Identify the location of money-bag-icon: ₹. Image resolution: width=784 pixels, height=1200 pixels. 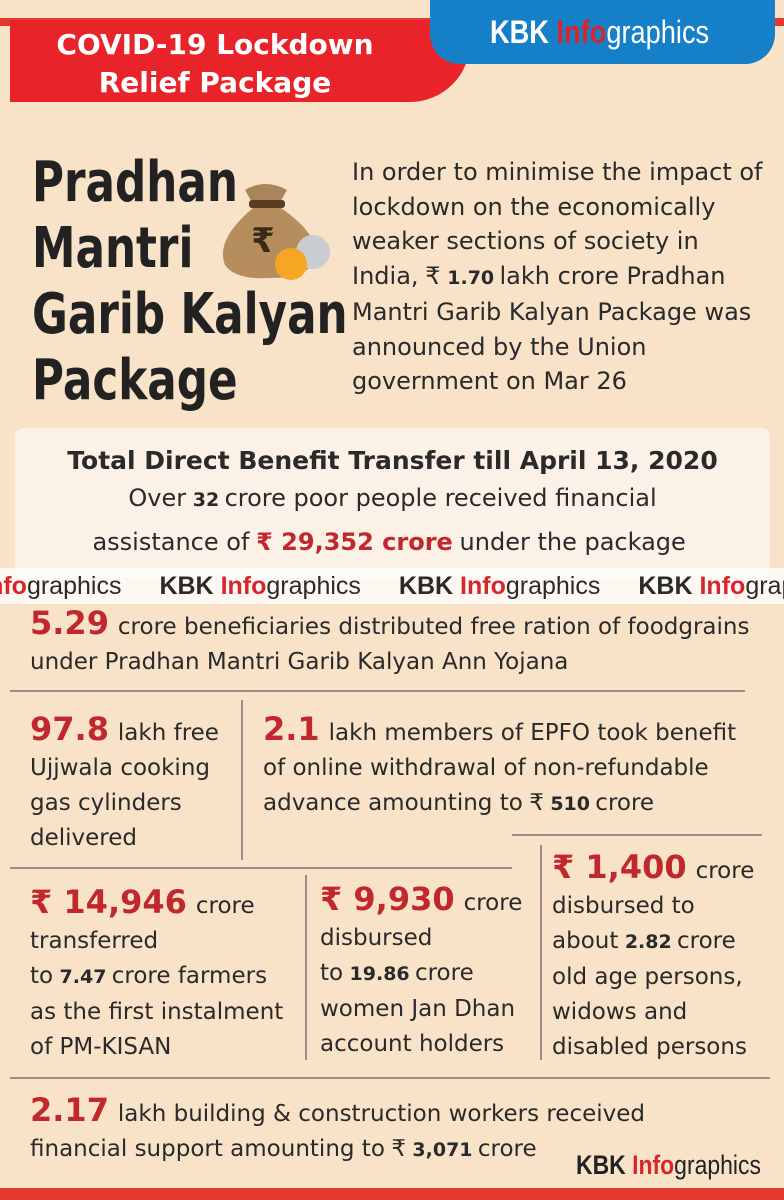
(276, 232).